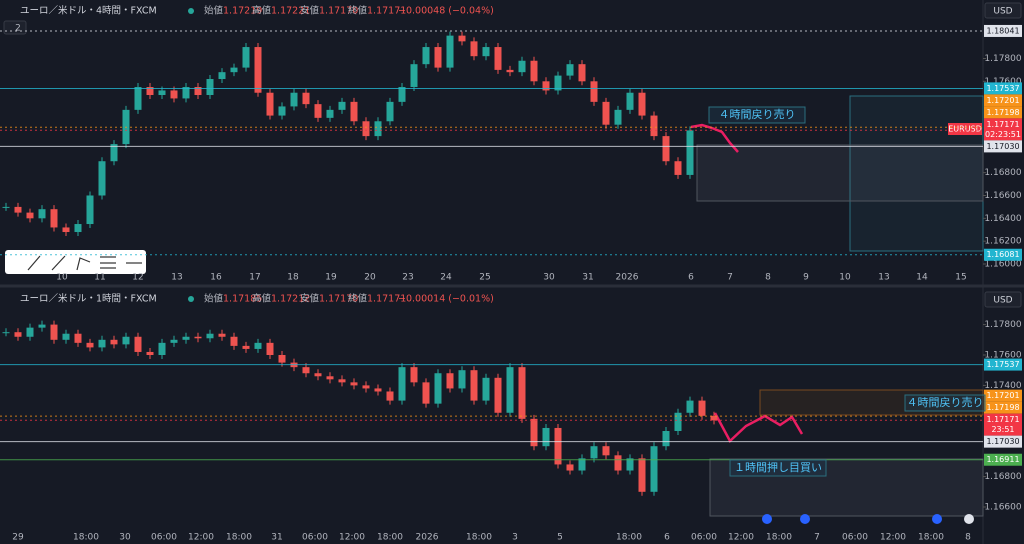 The width and height of the screenshot is (1024, 544). What do you see at coordinates (446, 11) in the screenshot?
I see `price-change: −0.00048 (−0.04%)` at bounding box center [446, 11].